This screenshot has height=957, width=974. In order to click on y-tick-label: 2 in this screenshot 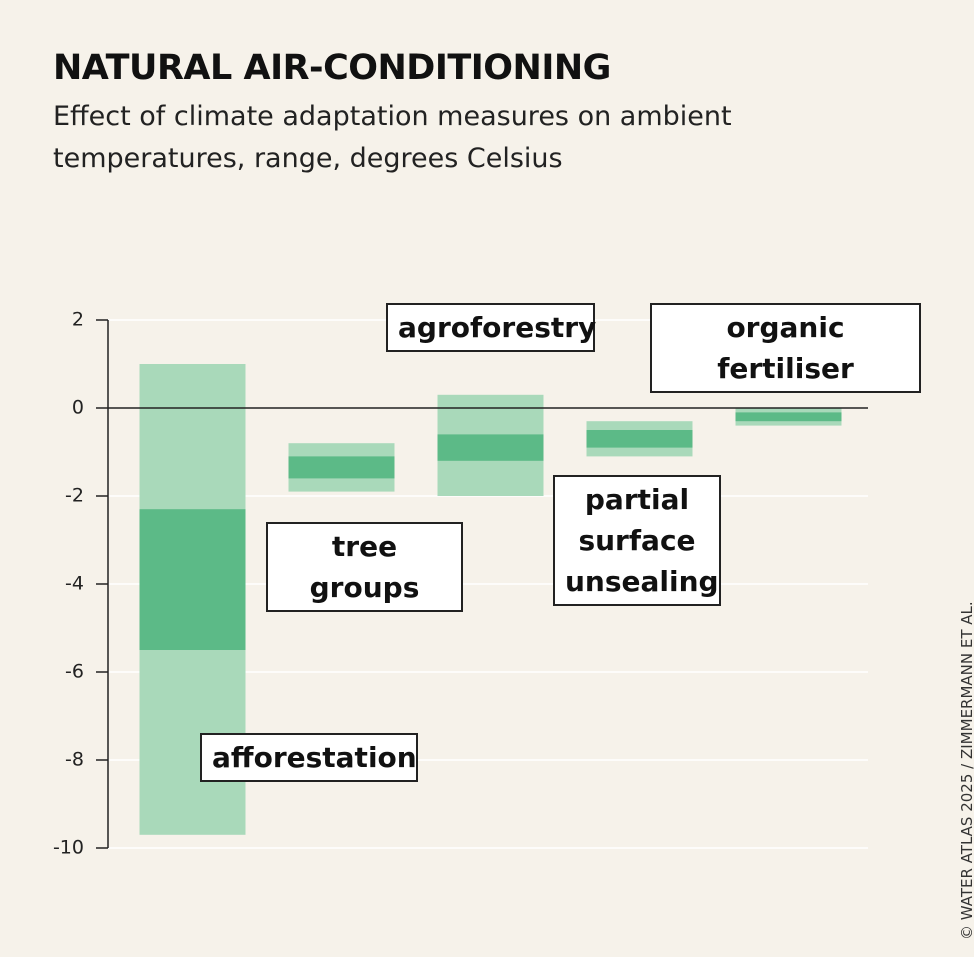, I will do `click(78, 320)`.